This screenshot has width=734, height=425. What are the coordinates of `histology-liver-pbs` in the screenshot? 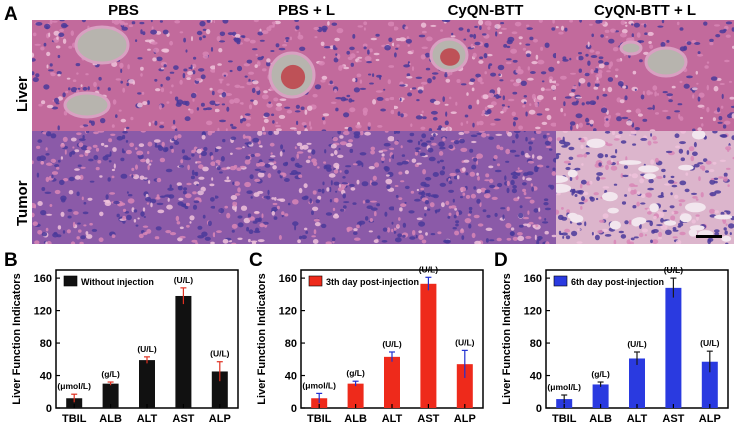 It's located at (123, 75).